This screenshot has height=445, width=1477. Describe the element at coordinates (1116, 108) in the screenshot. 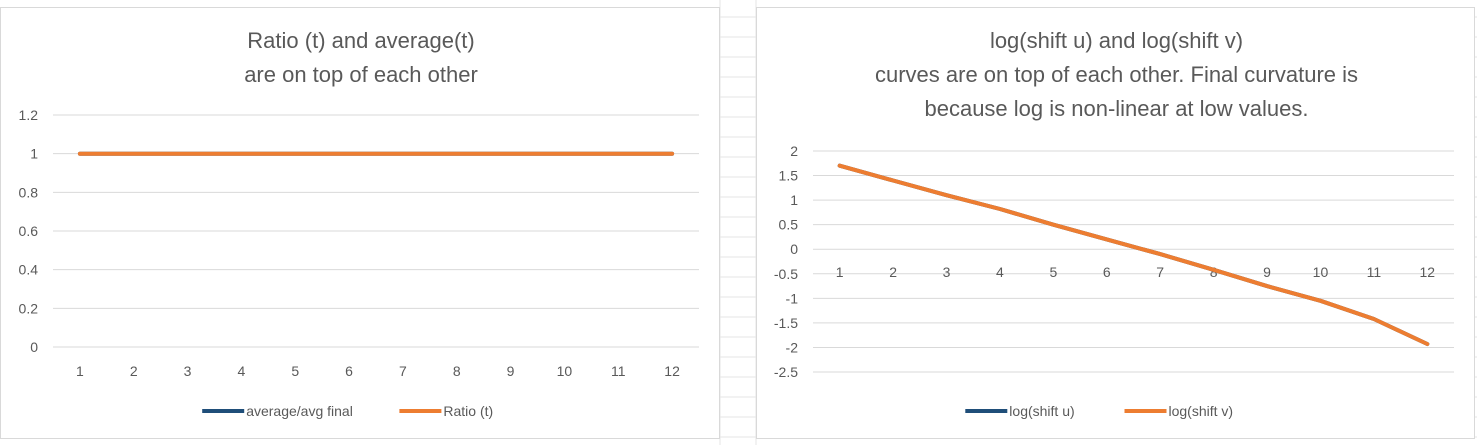

I see `chart-title-line: because log is non-linear at low values.` at that location.